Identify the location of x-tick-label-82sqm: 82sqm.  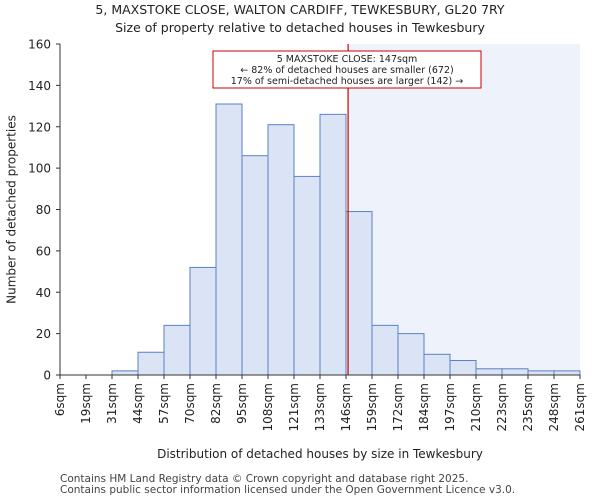
(216, 403).